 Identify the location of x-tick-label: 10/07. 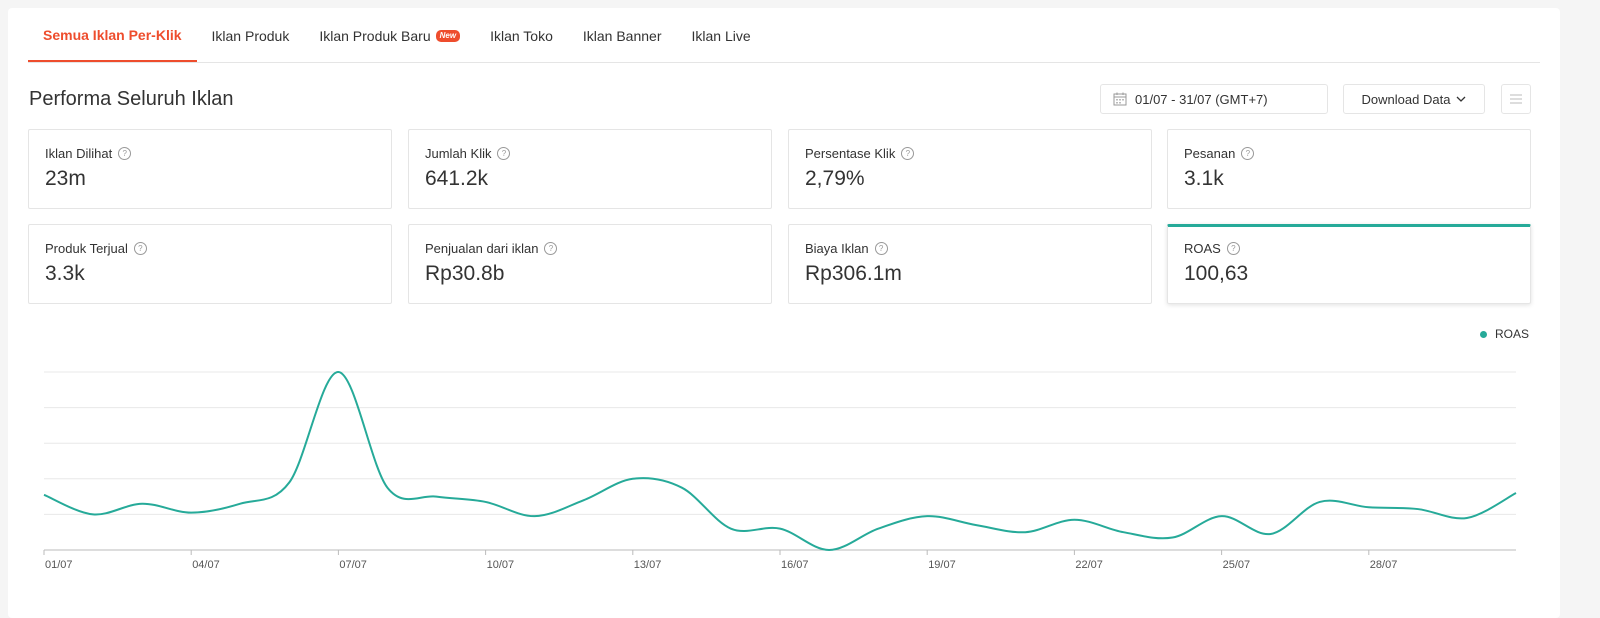
(501, 565).